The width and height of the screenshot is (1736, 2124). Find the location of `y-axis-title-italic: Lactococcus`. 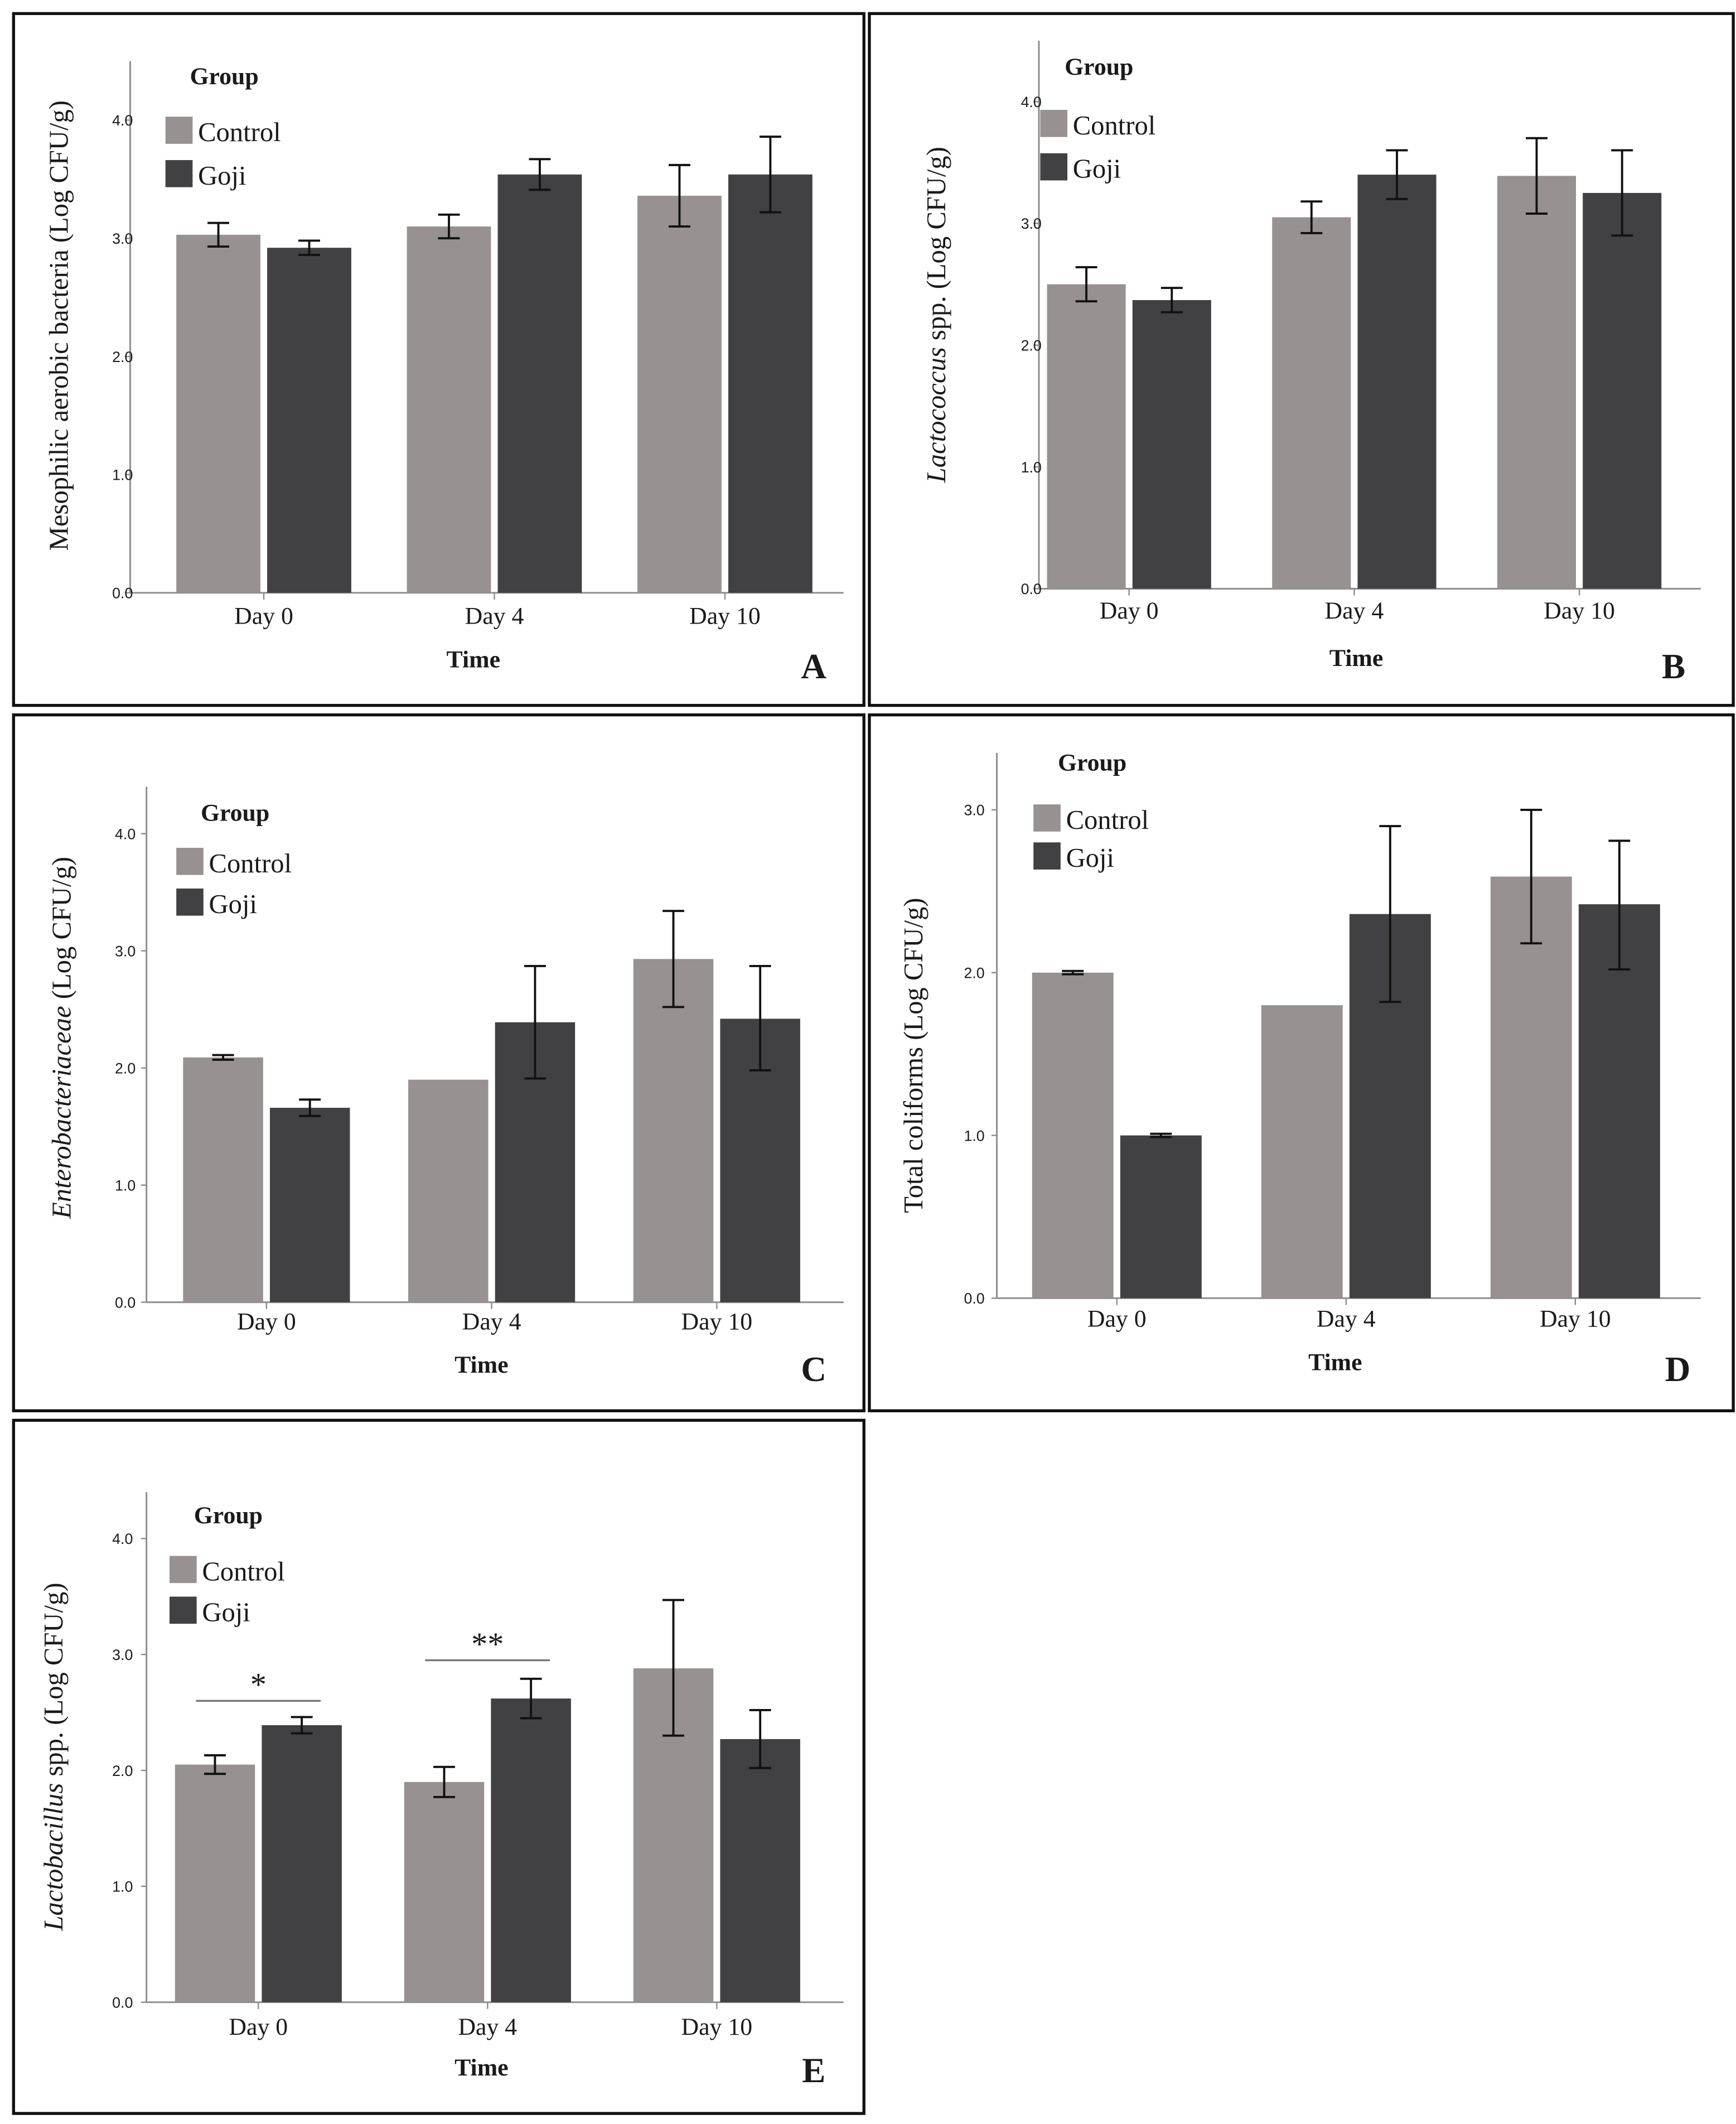

y-axis-title-italic: Lactococcus is located at coordinates (936, 415).